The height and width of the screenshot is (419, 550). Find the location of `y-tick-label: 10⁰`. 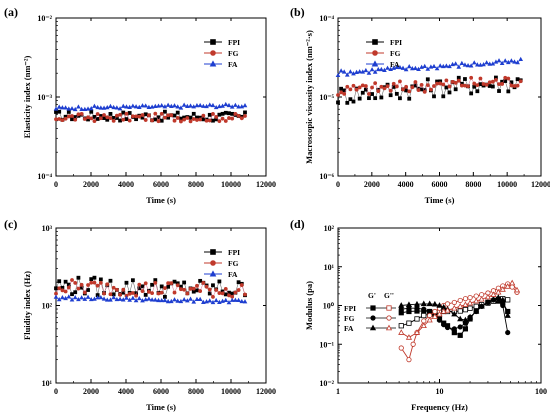

y-tick-label: 10⁰ is located at coordinates (329, 306).